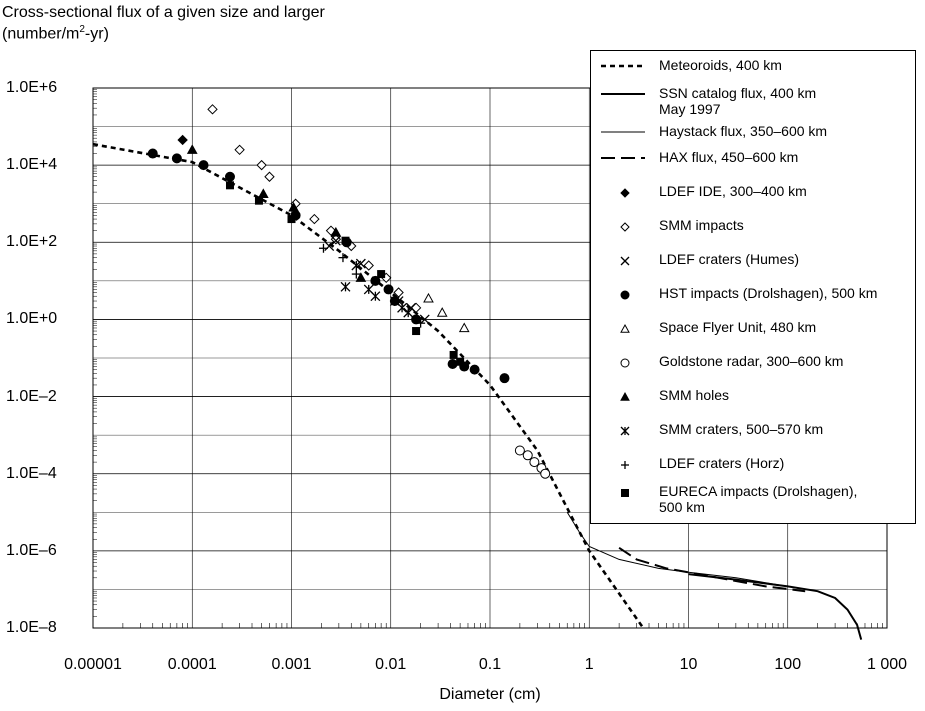 This screenshot has width=925, height=711. Describe the element at coordinates (733, 191) in the screenshot. I see `legend-label: LDEF IDE, 300–400 km` at that location.